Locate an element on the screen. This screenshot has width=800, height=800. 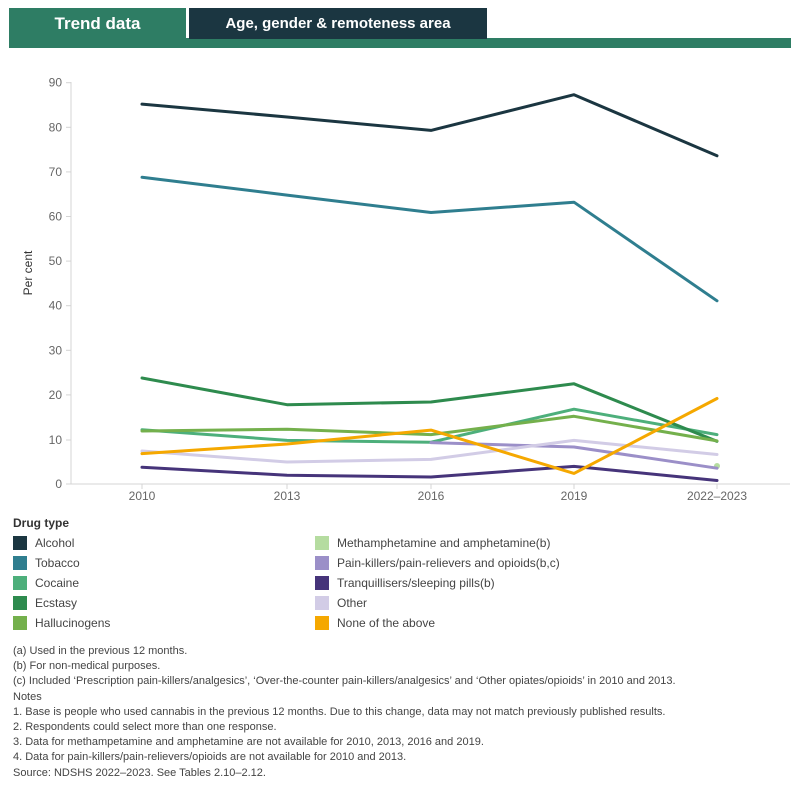
legend-label: Methamphetamine and amphetamine(b) is located at coordinates (444, 543).